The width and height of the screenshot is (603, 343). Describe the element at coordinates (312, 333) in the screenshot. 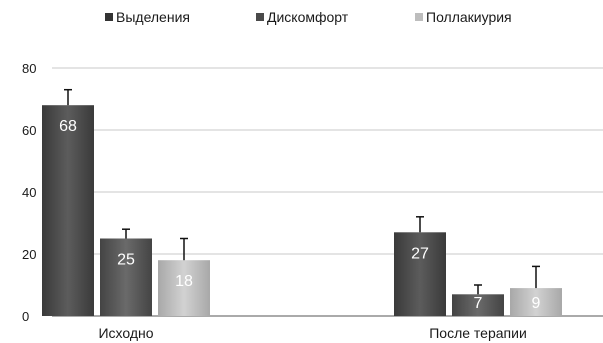

I see `x-axis-categories: Исходно После терапии` at that location.